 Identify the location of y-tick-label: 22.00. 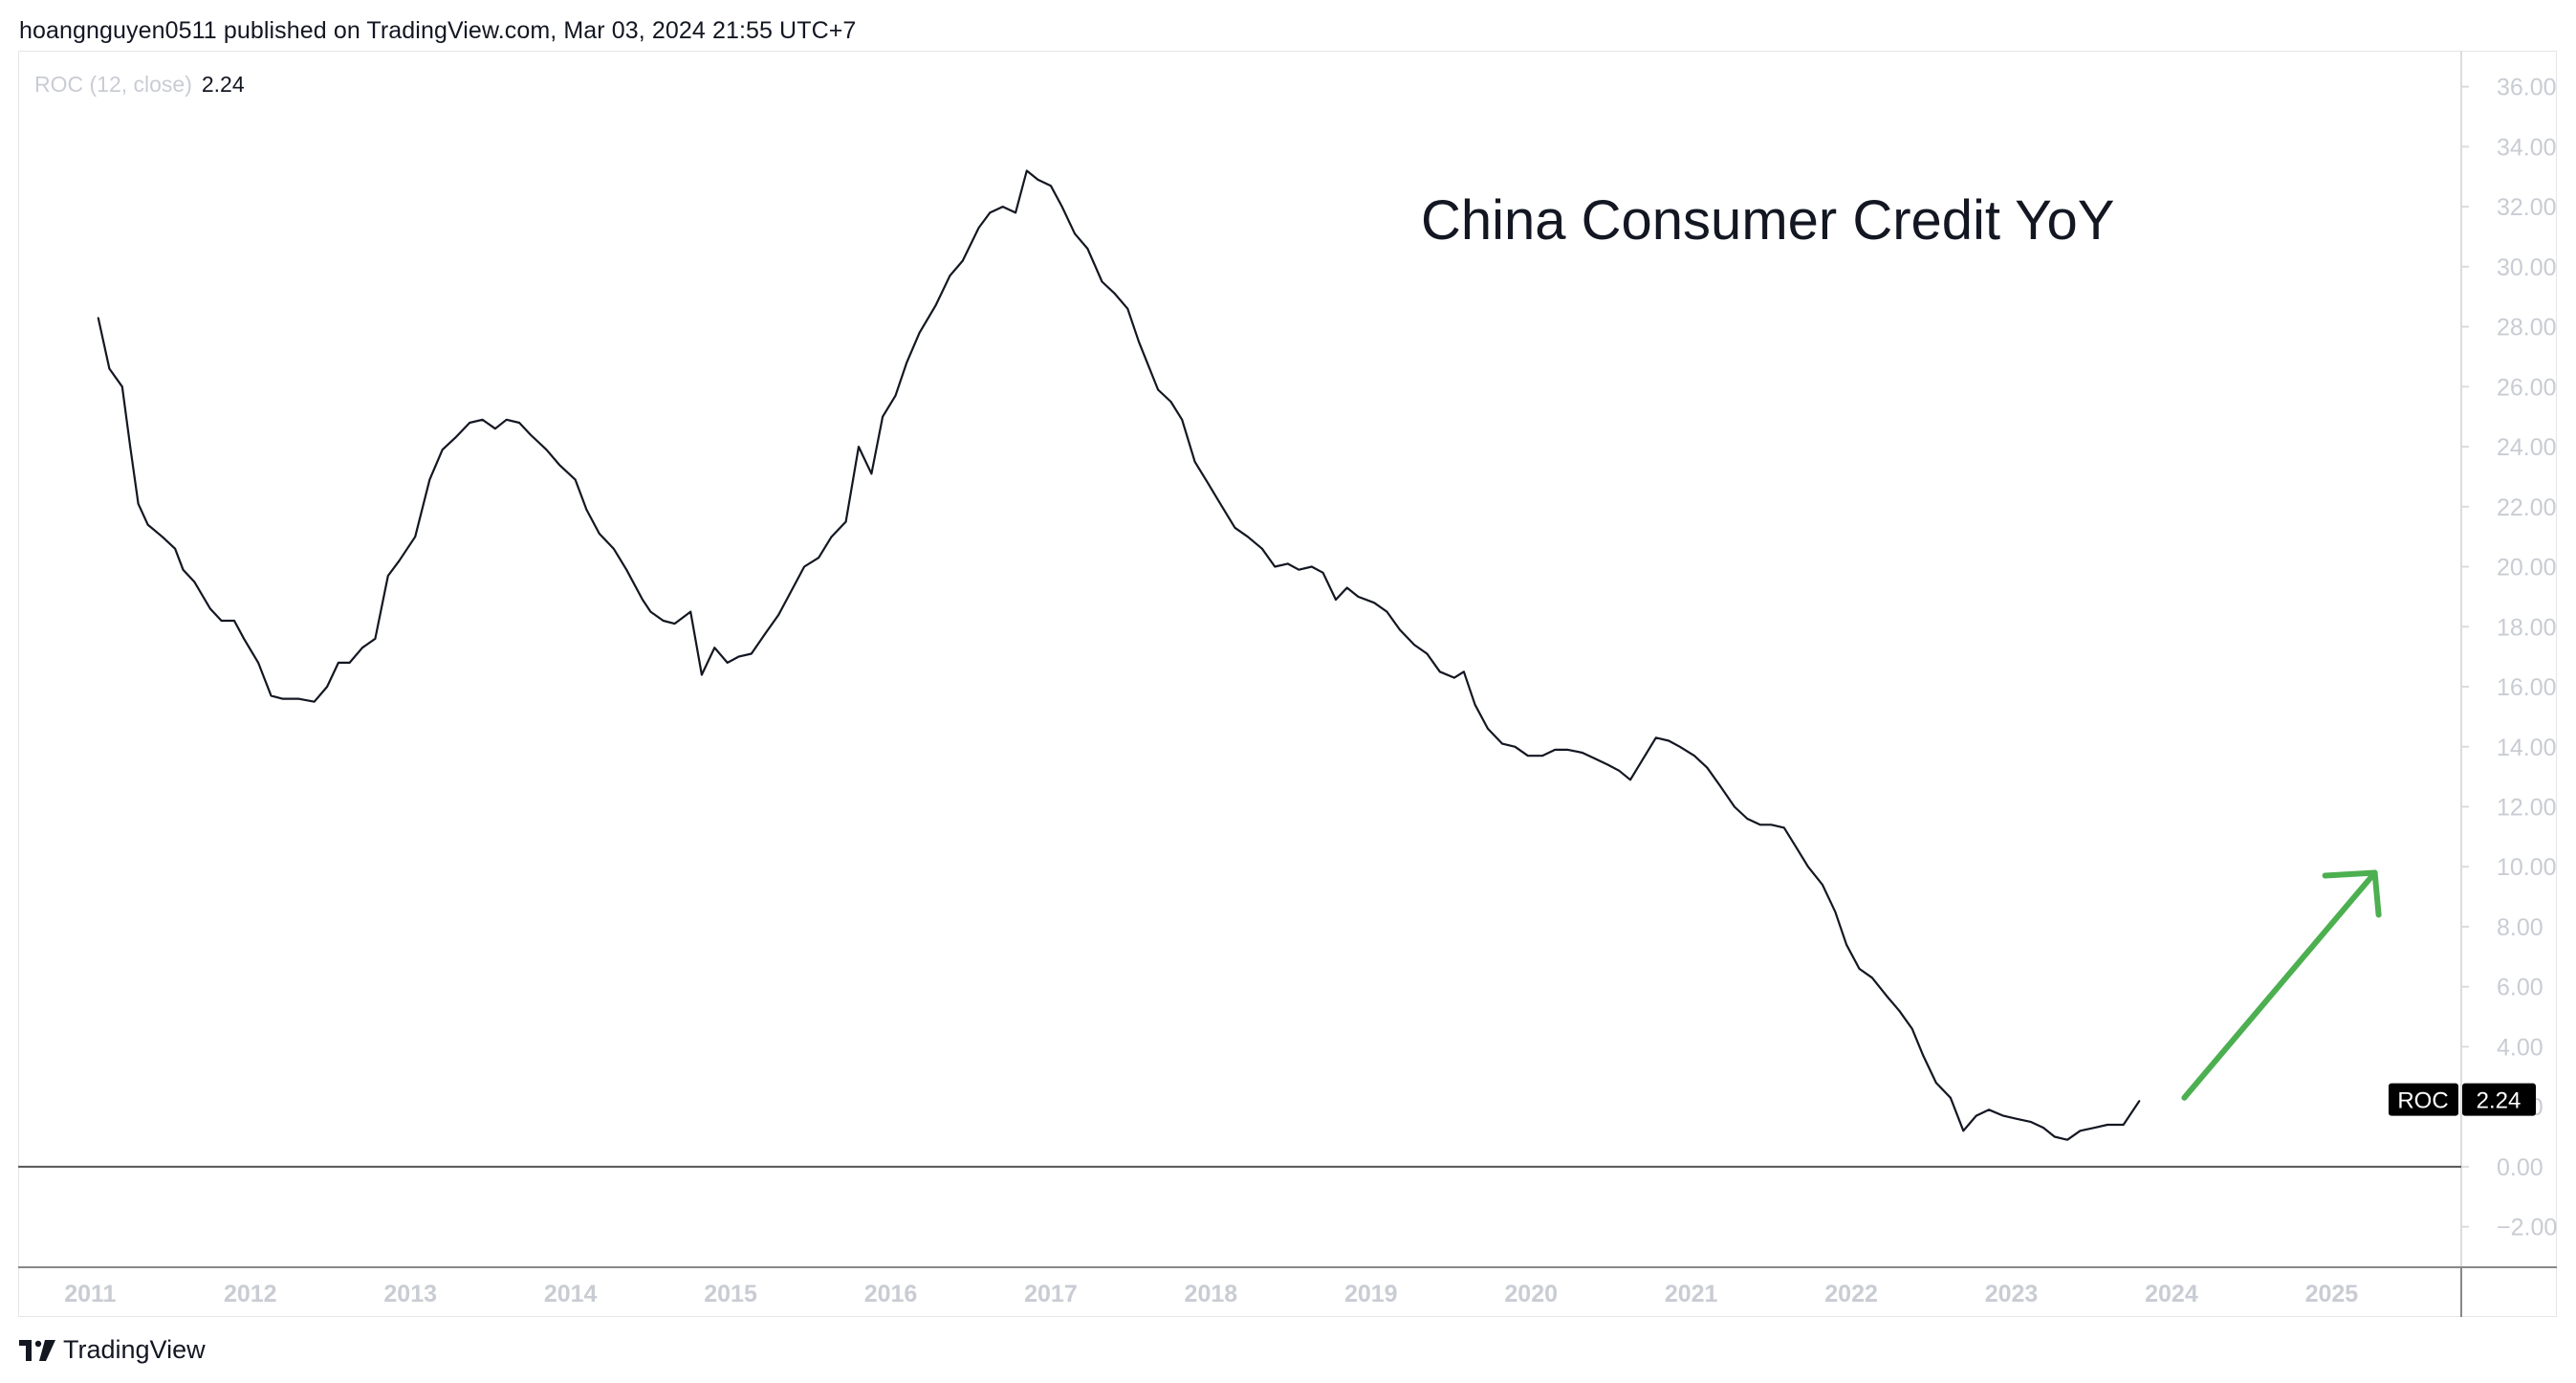
(2527, 508).